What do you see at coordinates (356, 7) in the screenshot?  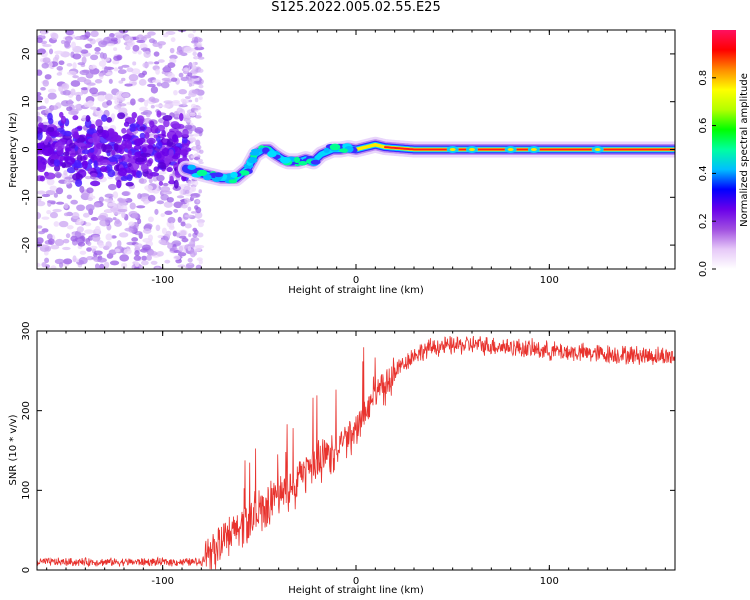 I see `chart-title: S125.2022.005.02.55.E25` at bounding box center [356, 7].